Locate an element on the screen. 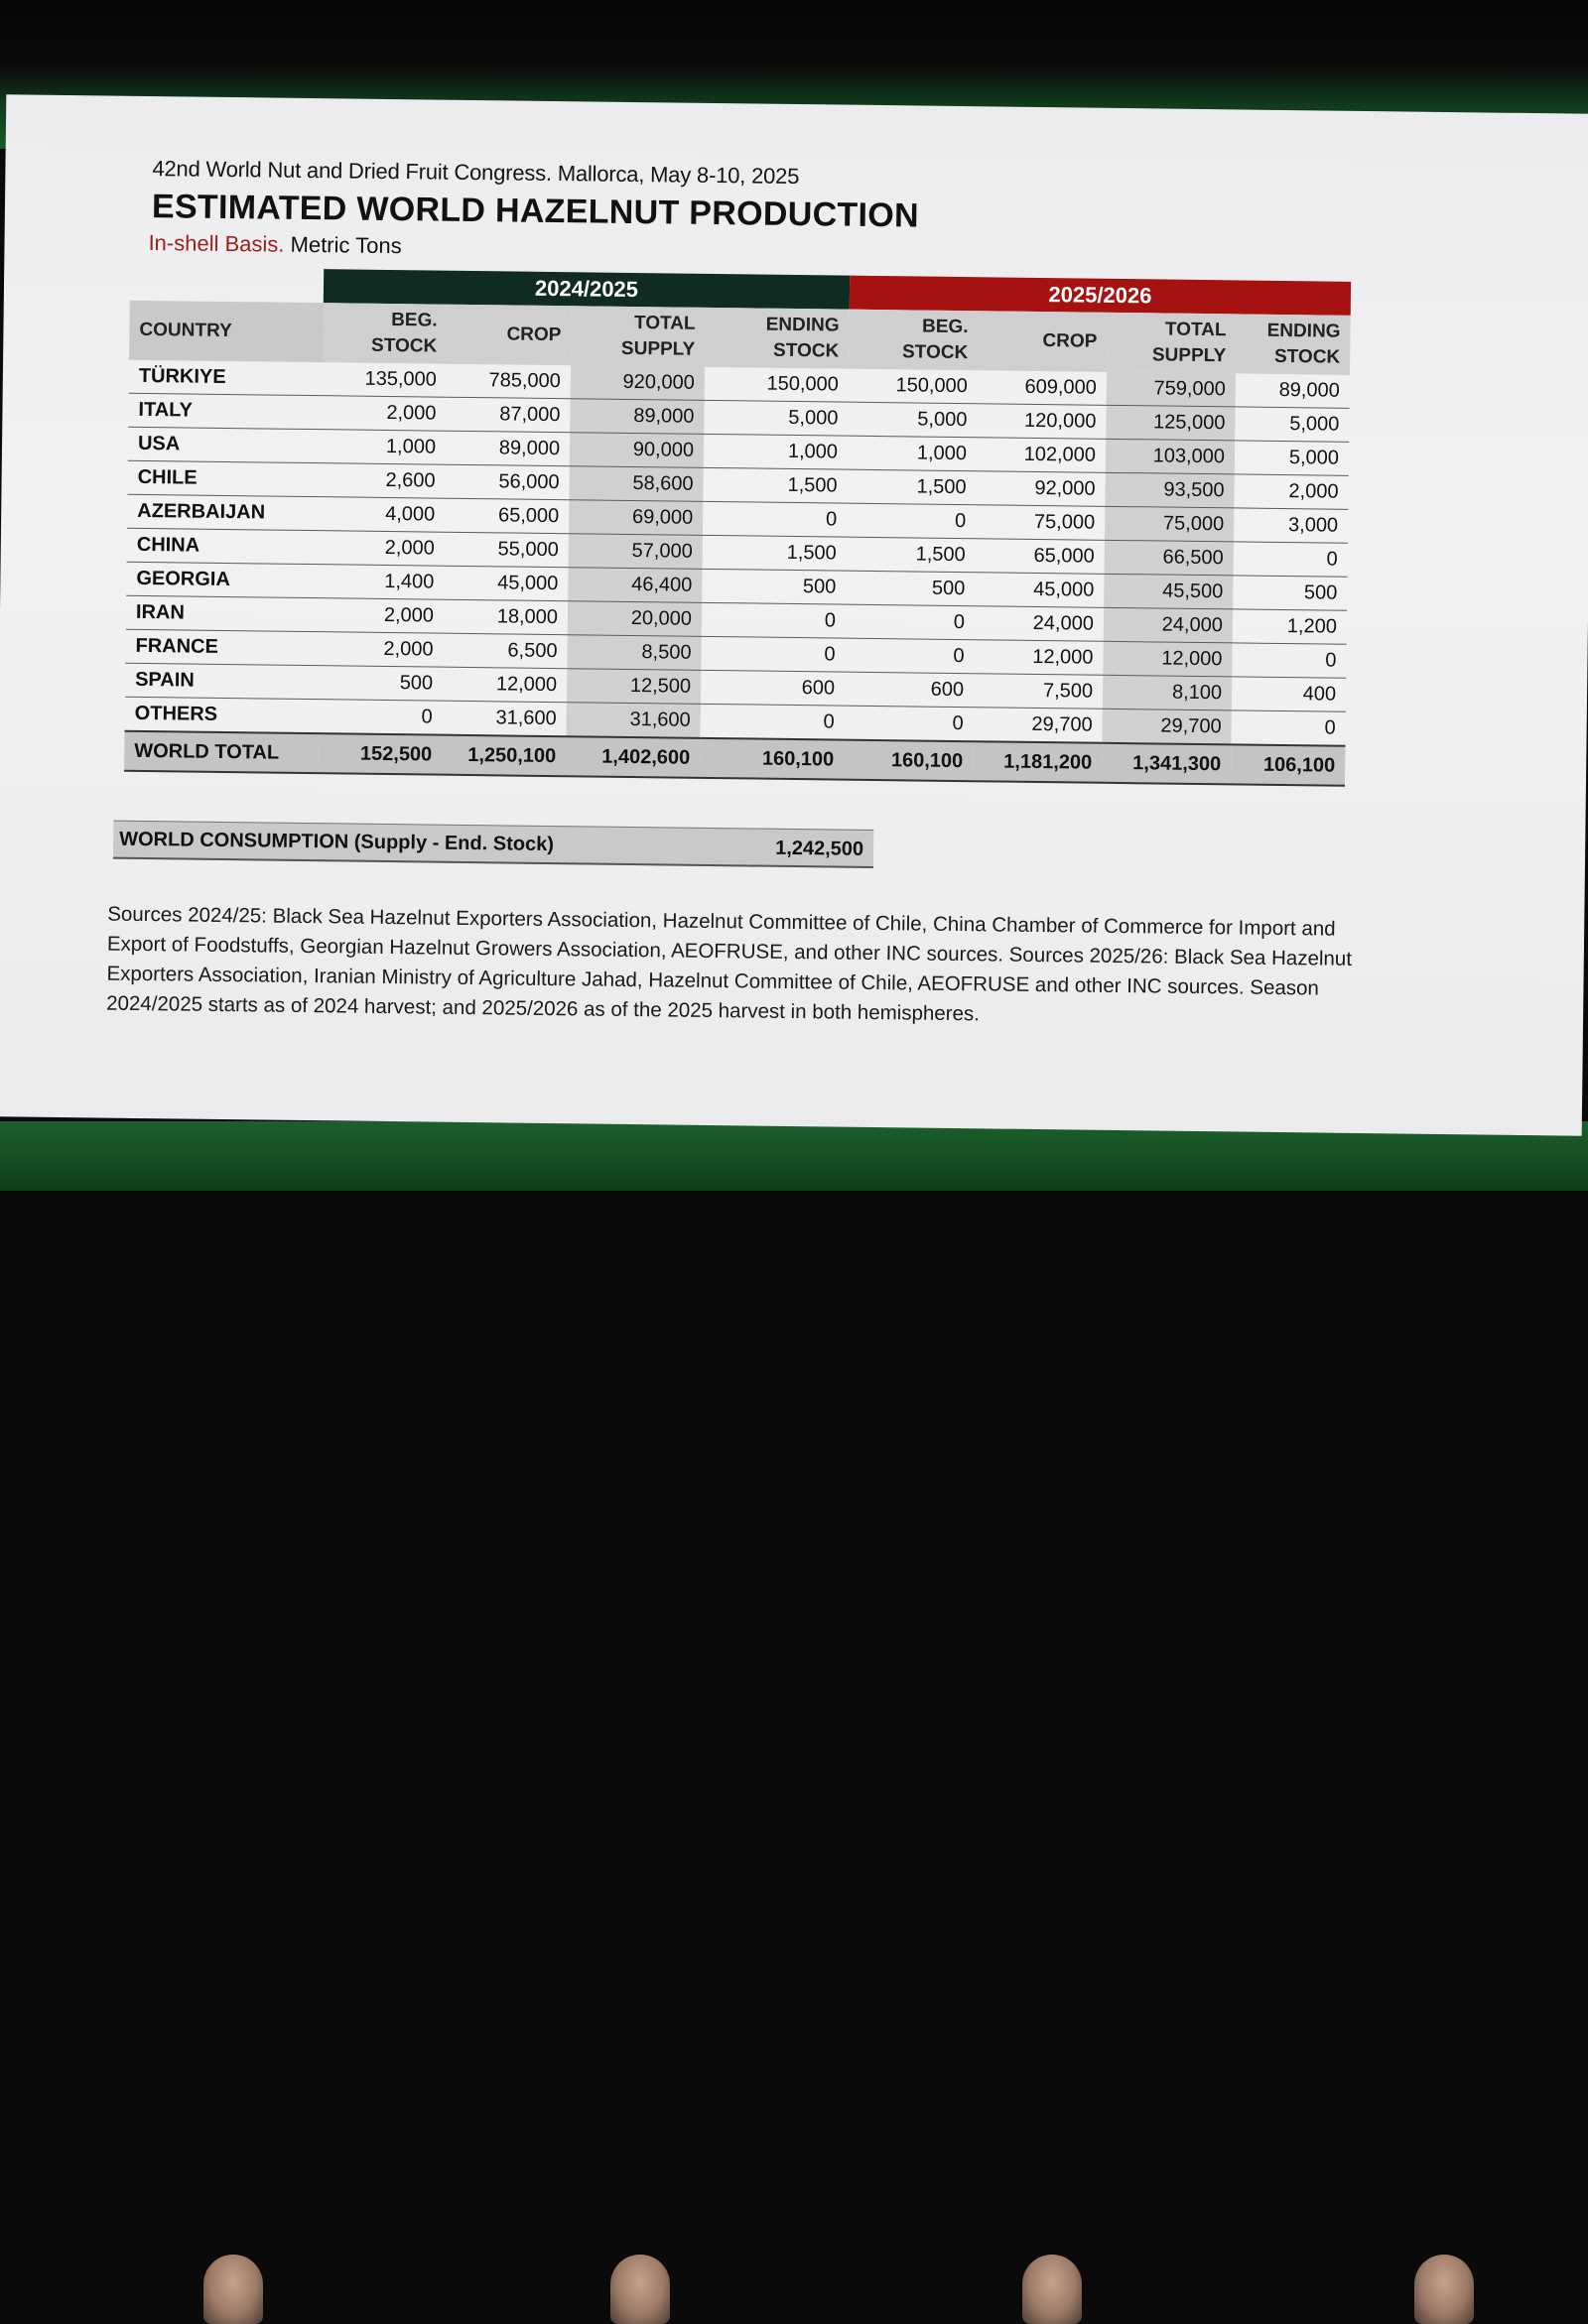 The image size is (1588, 2324). value-cell: 609,000 is located at coordinates (1043, 388).